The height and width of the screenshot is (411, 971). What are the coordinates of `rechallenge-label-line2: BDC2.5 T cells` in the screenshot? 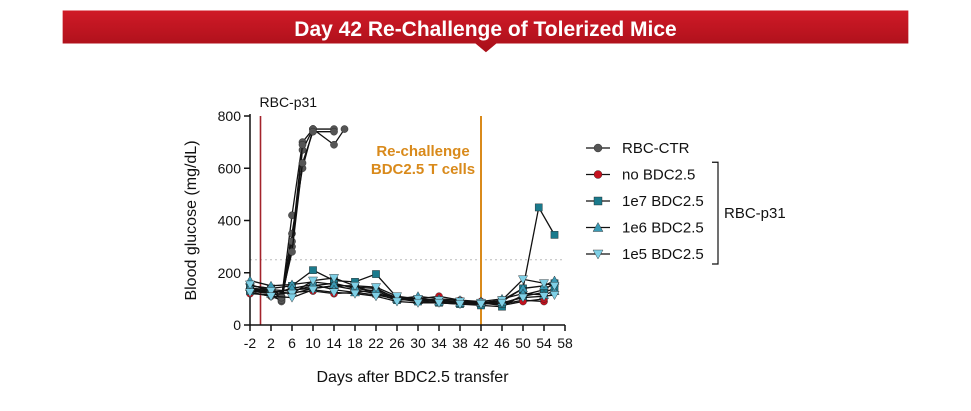 It's located at (423, 169).